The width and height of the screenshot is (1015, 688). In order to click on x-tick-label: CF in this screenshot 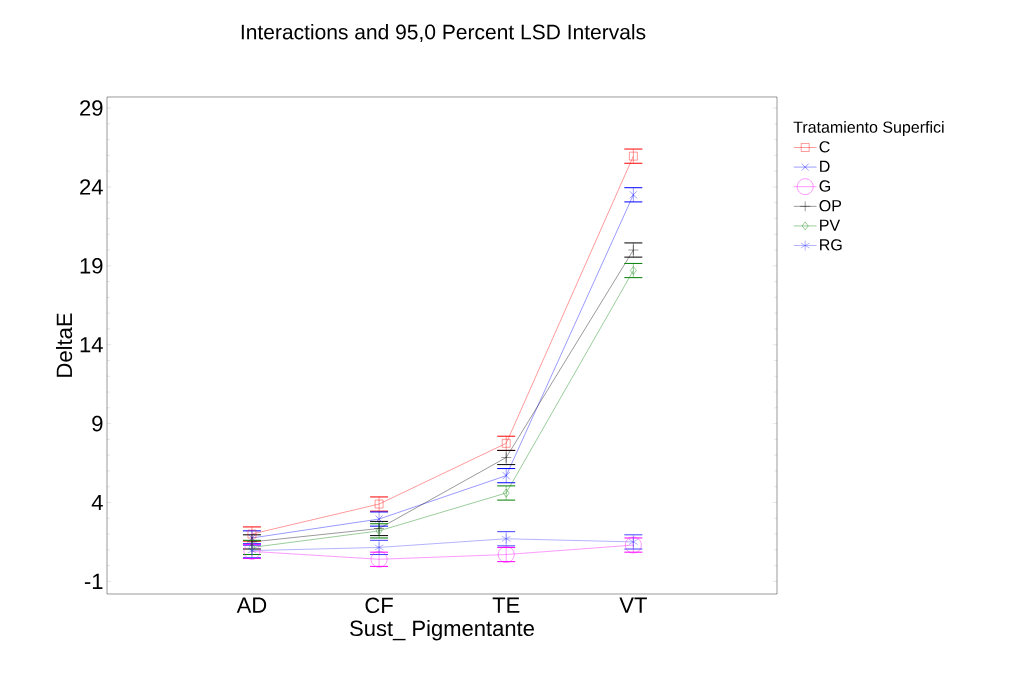, I will do `click(379, 605)`.